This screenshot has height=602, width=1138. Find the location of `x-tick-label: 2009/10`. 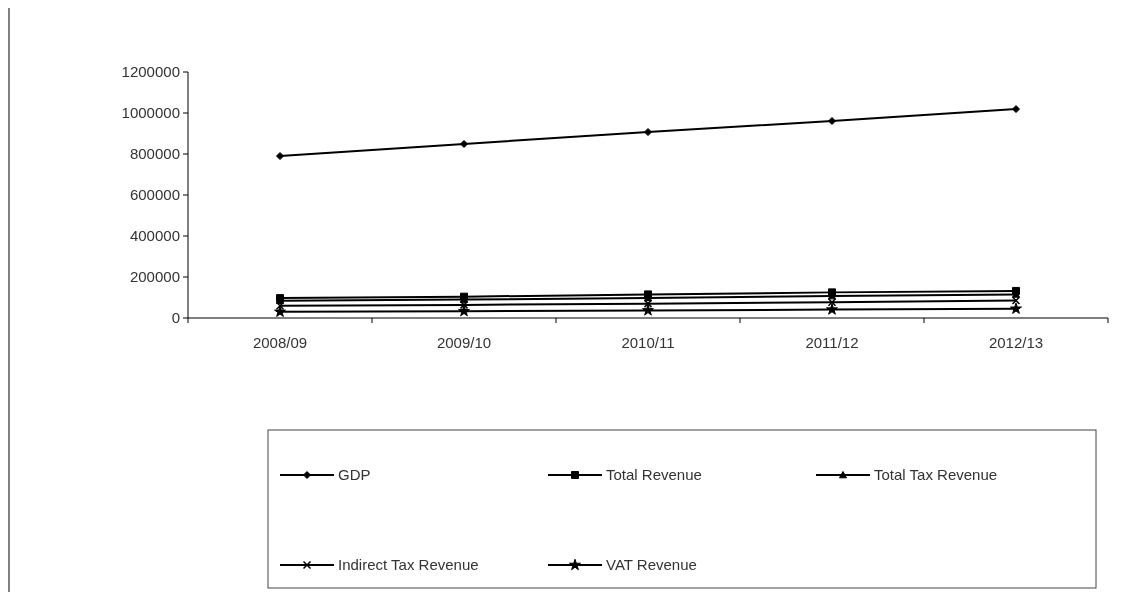

x-tick-label: 2009/10 is located at coordinates (464, 342).